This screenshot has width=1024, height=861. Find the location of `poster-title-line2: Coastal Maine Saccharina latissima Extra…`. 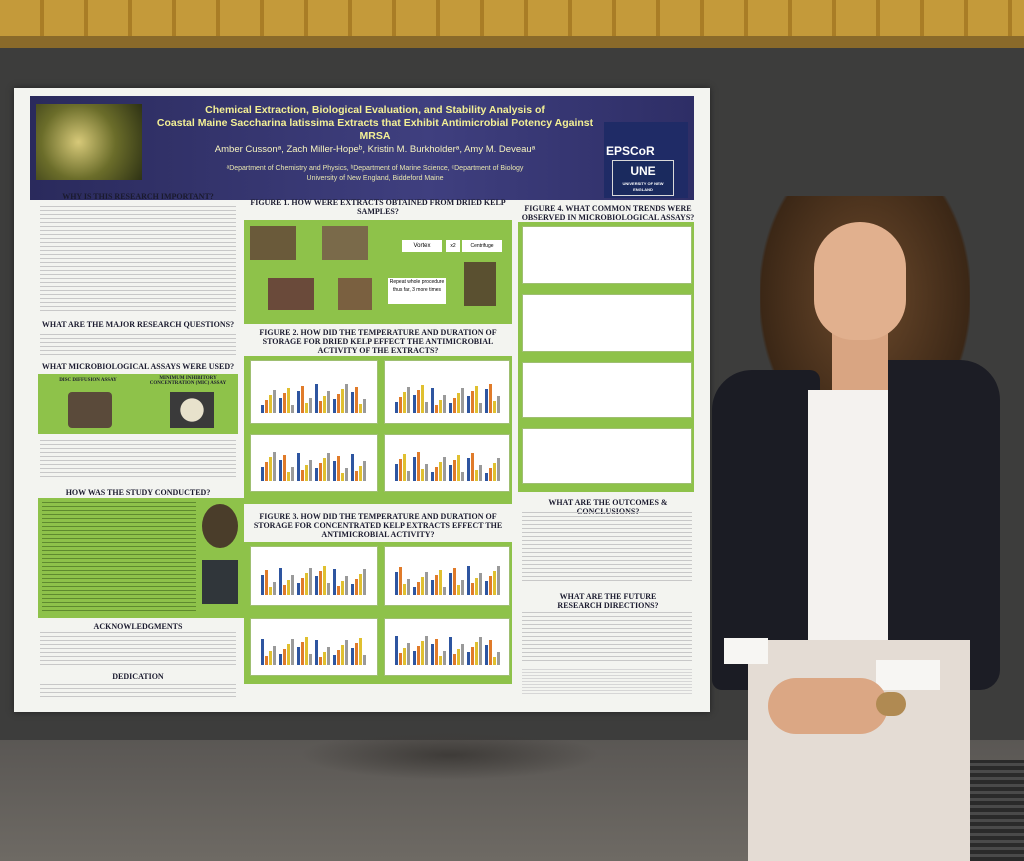

poster-title-line2: Coastal Maine Saccharina latissima Extra… is located at coordinates (375, 129).